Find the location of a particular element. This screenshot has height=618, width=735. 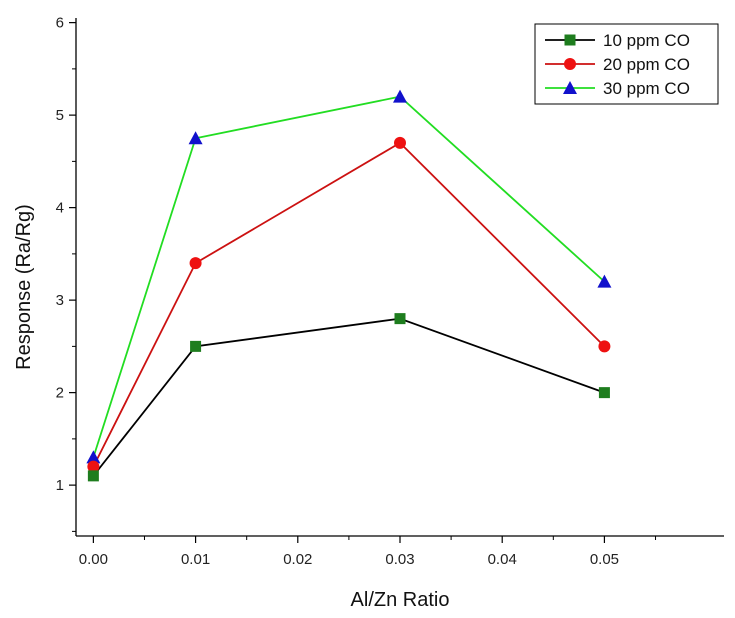

x-tick-label: 0.03 is located at coordinates (399, 559).